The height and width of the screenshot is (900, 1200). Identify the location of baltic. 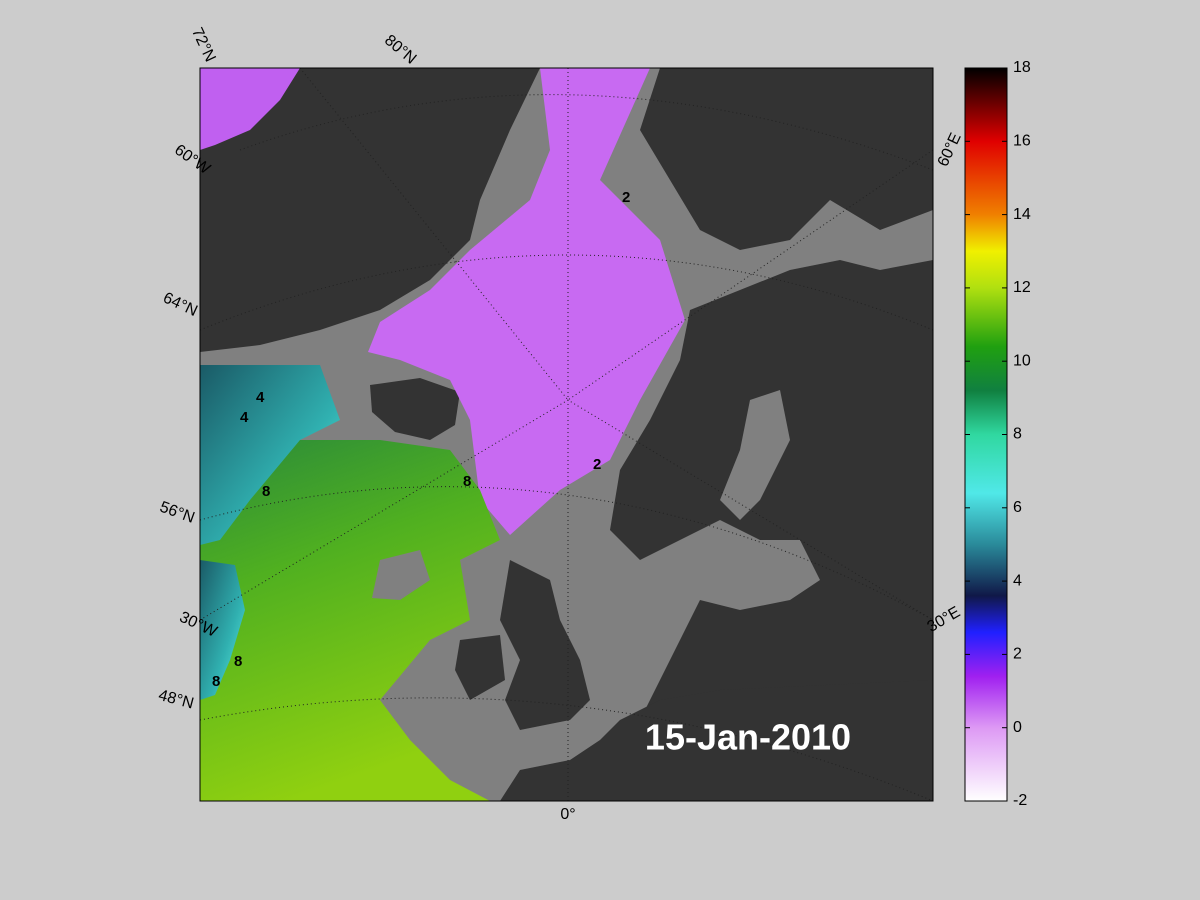
(755, 455).